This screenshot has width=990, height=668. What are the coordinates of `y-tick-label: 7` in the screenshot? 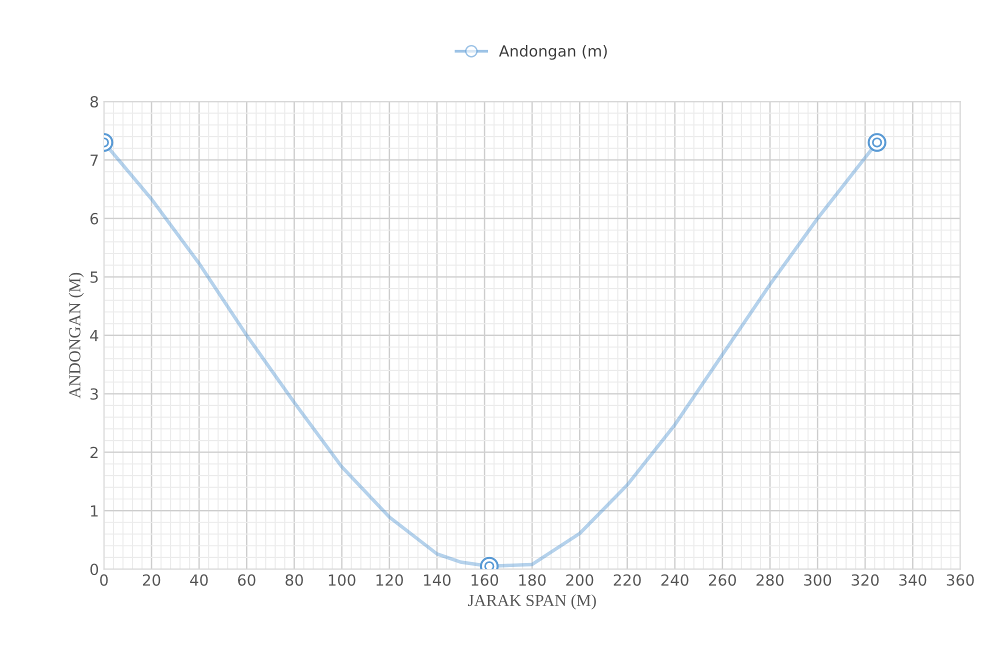 It's located at (94, 160).